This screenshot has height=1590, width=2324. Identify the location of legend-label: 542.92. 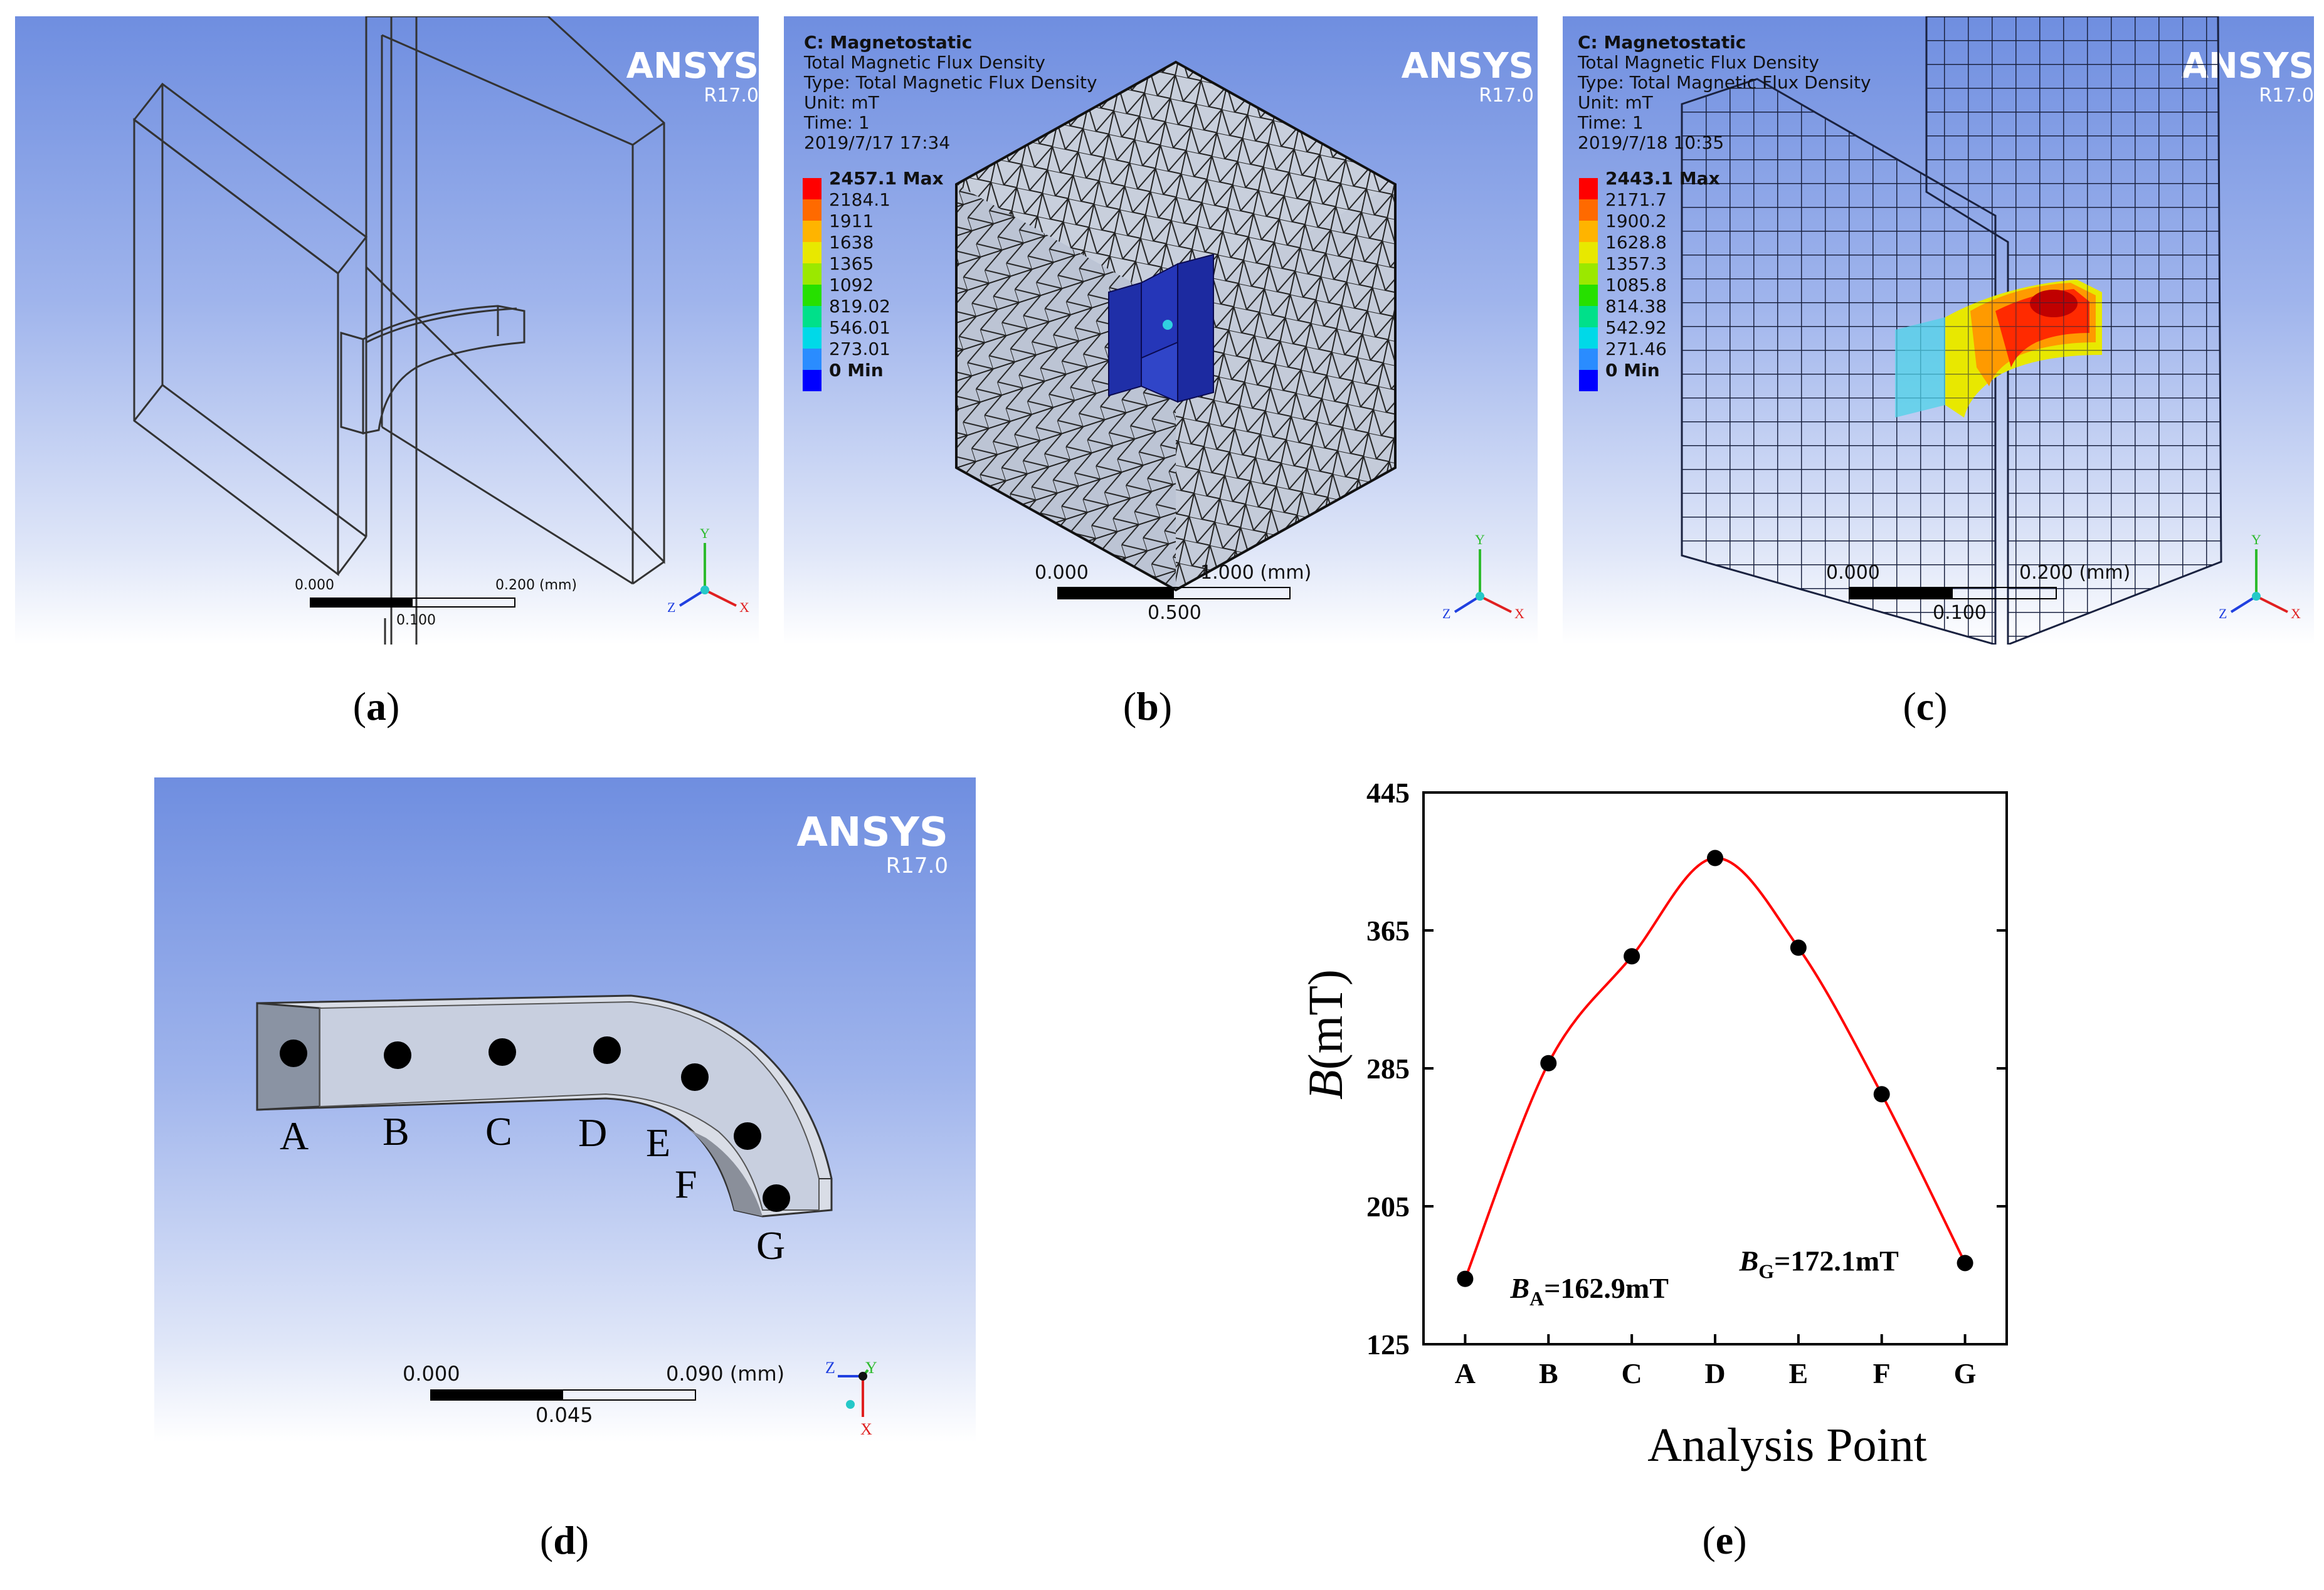
(1636, 327).